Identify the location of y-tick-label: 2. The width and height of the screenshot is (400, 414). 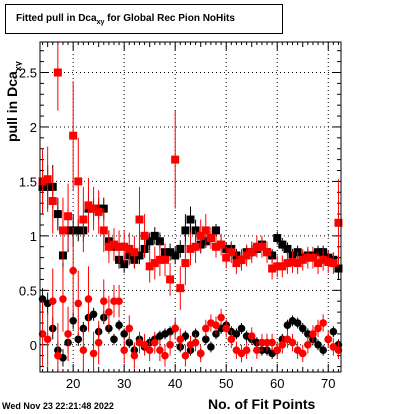
(33, 127).